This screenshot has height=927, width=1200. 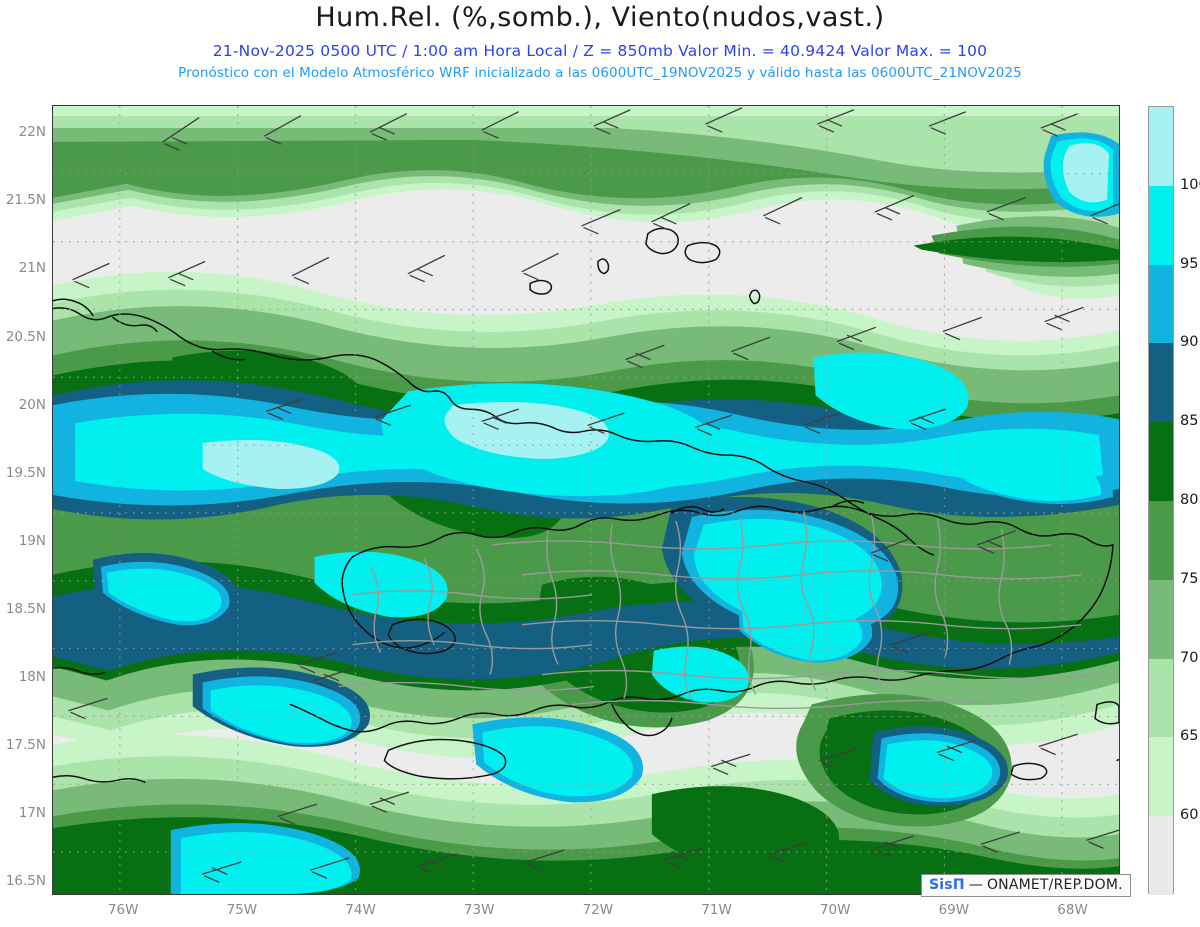 What do you see at coordinates (598, 910) in the screenshot?
I see `longitude-tick: 72W` at bounding box center [598, 910].